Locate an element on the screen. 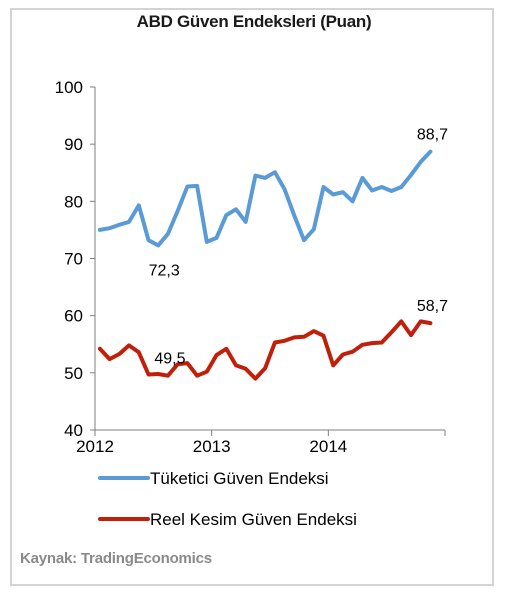 The height and width of the screenshot is (597, 508). legend-item-1: Tüketici Güven Endeksi is located at coordinates (213, 478).